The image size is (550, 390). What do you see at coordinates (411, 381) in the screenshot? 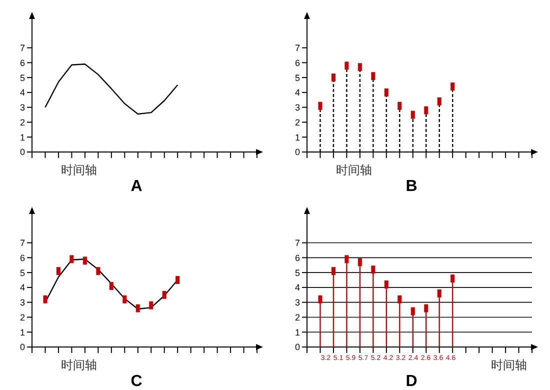
I see `text: D` at bounding box center [411, 381].